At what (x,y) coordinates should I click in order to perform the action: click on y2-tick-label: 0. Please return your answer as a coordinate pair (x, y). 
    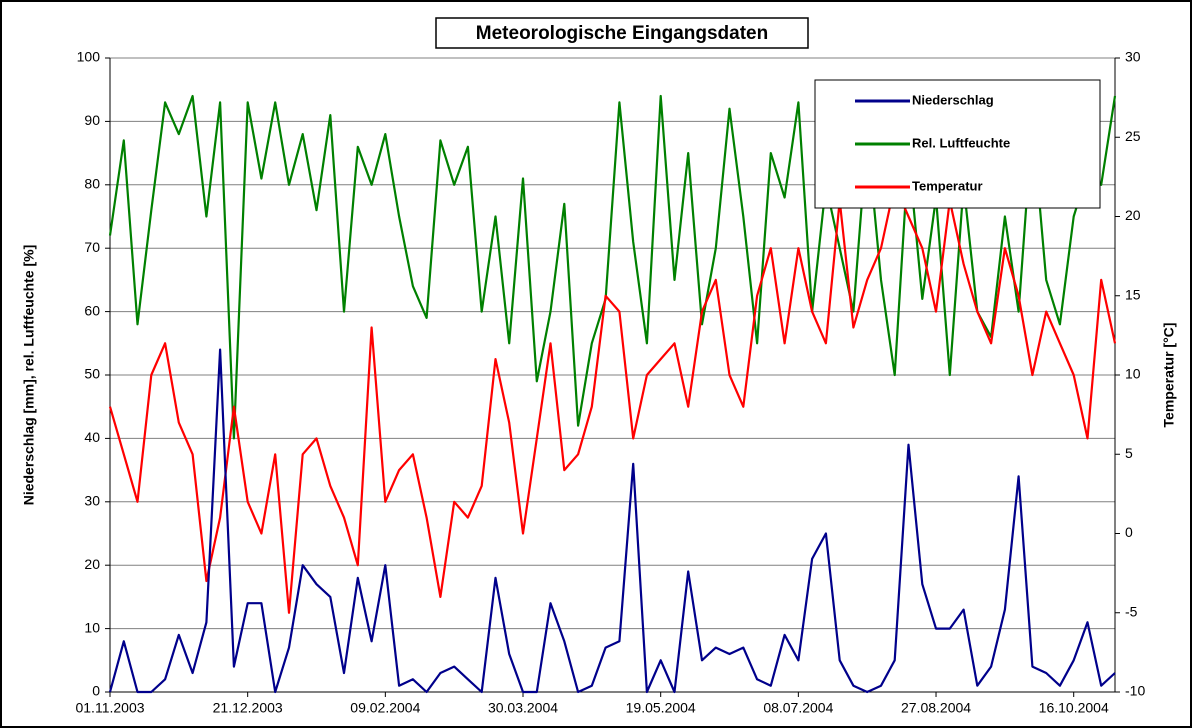
    Looking at the image, I should click on (1129, 532).